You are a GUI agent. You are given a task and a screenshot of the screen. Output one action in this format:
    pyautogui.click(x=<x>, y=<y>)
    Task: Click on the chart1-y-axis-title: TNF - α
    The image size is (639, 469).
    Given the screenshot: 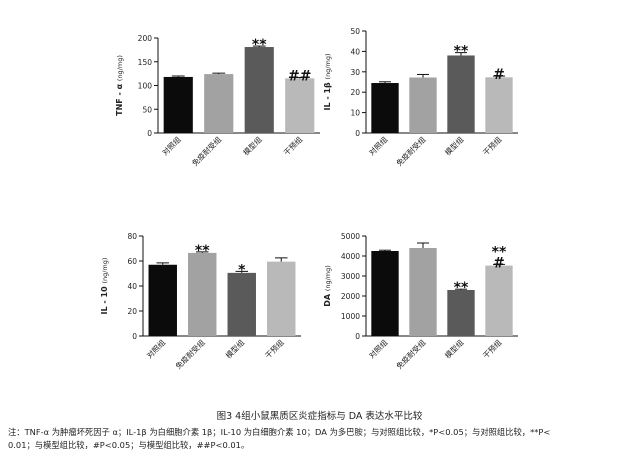 What is the action you would take?
    pyautogui.click(x=119, y=98)
    